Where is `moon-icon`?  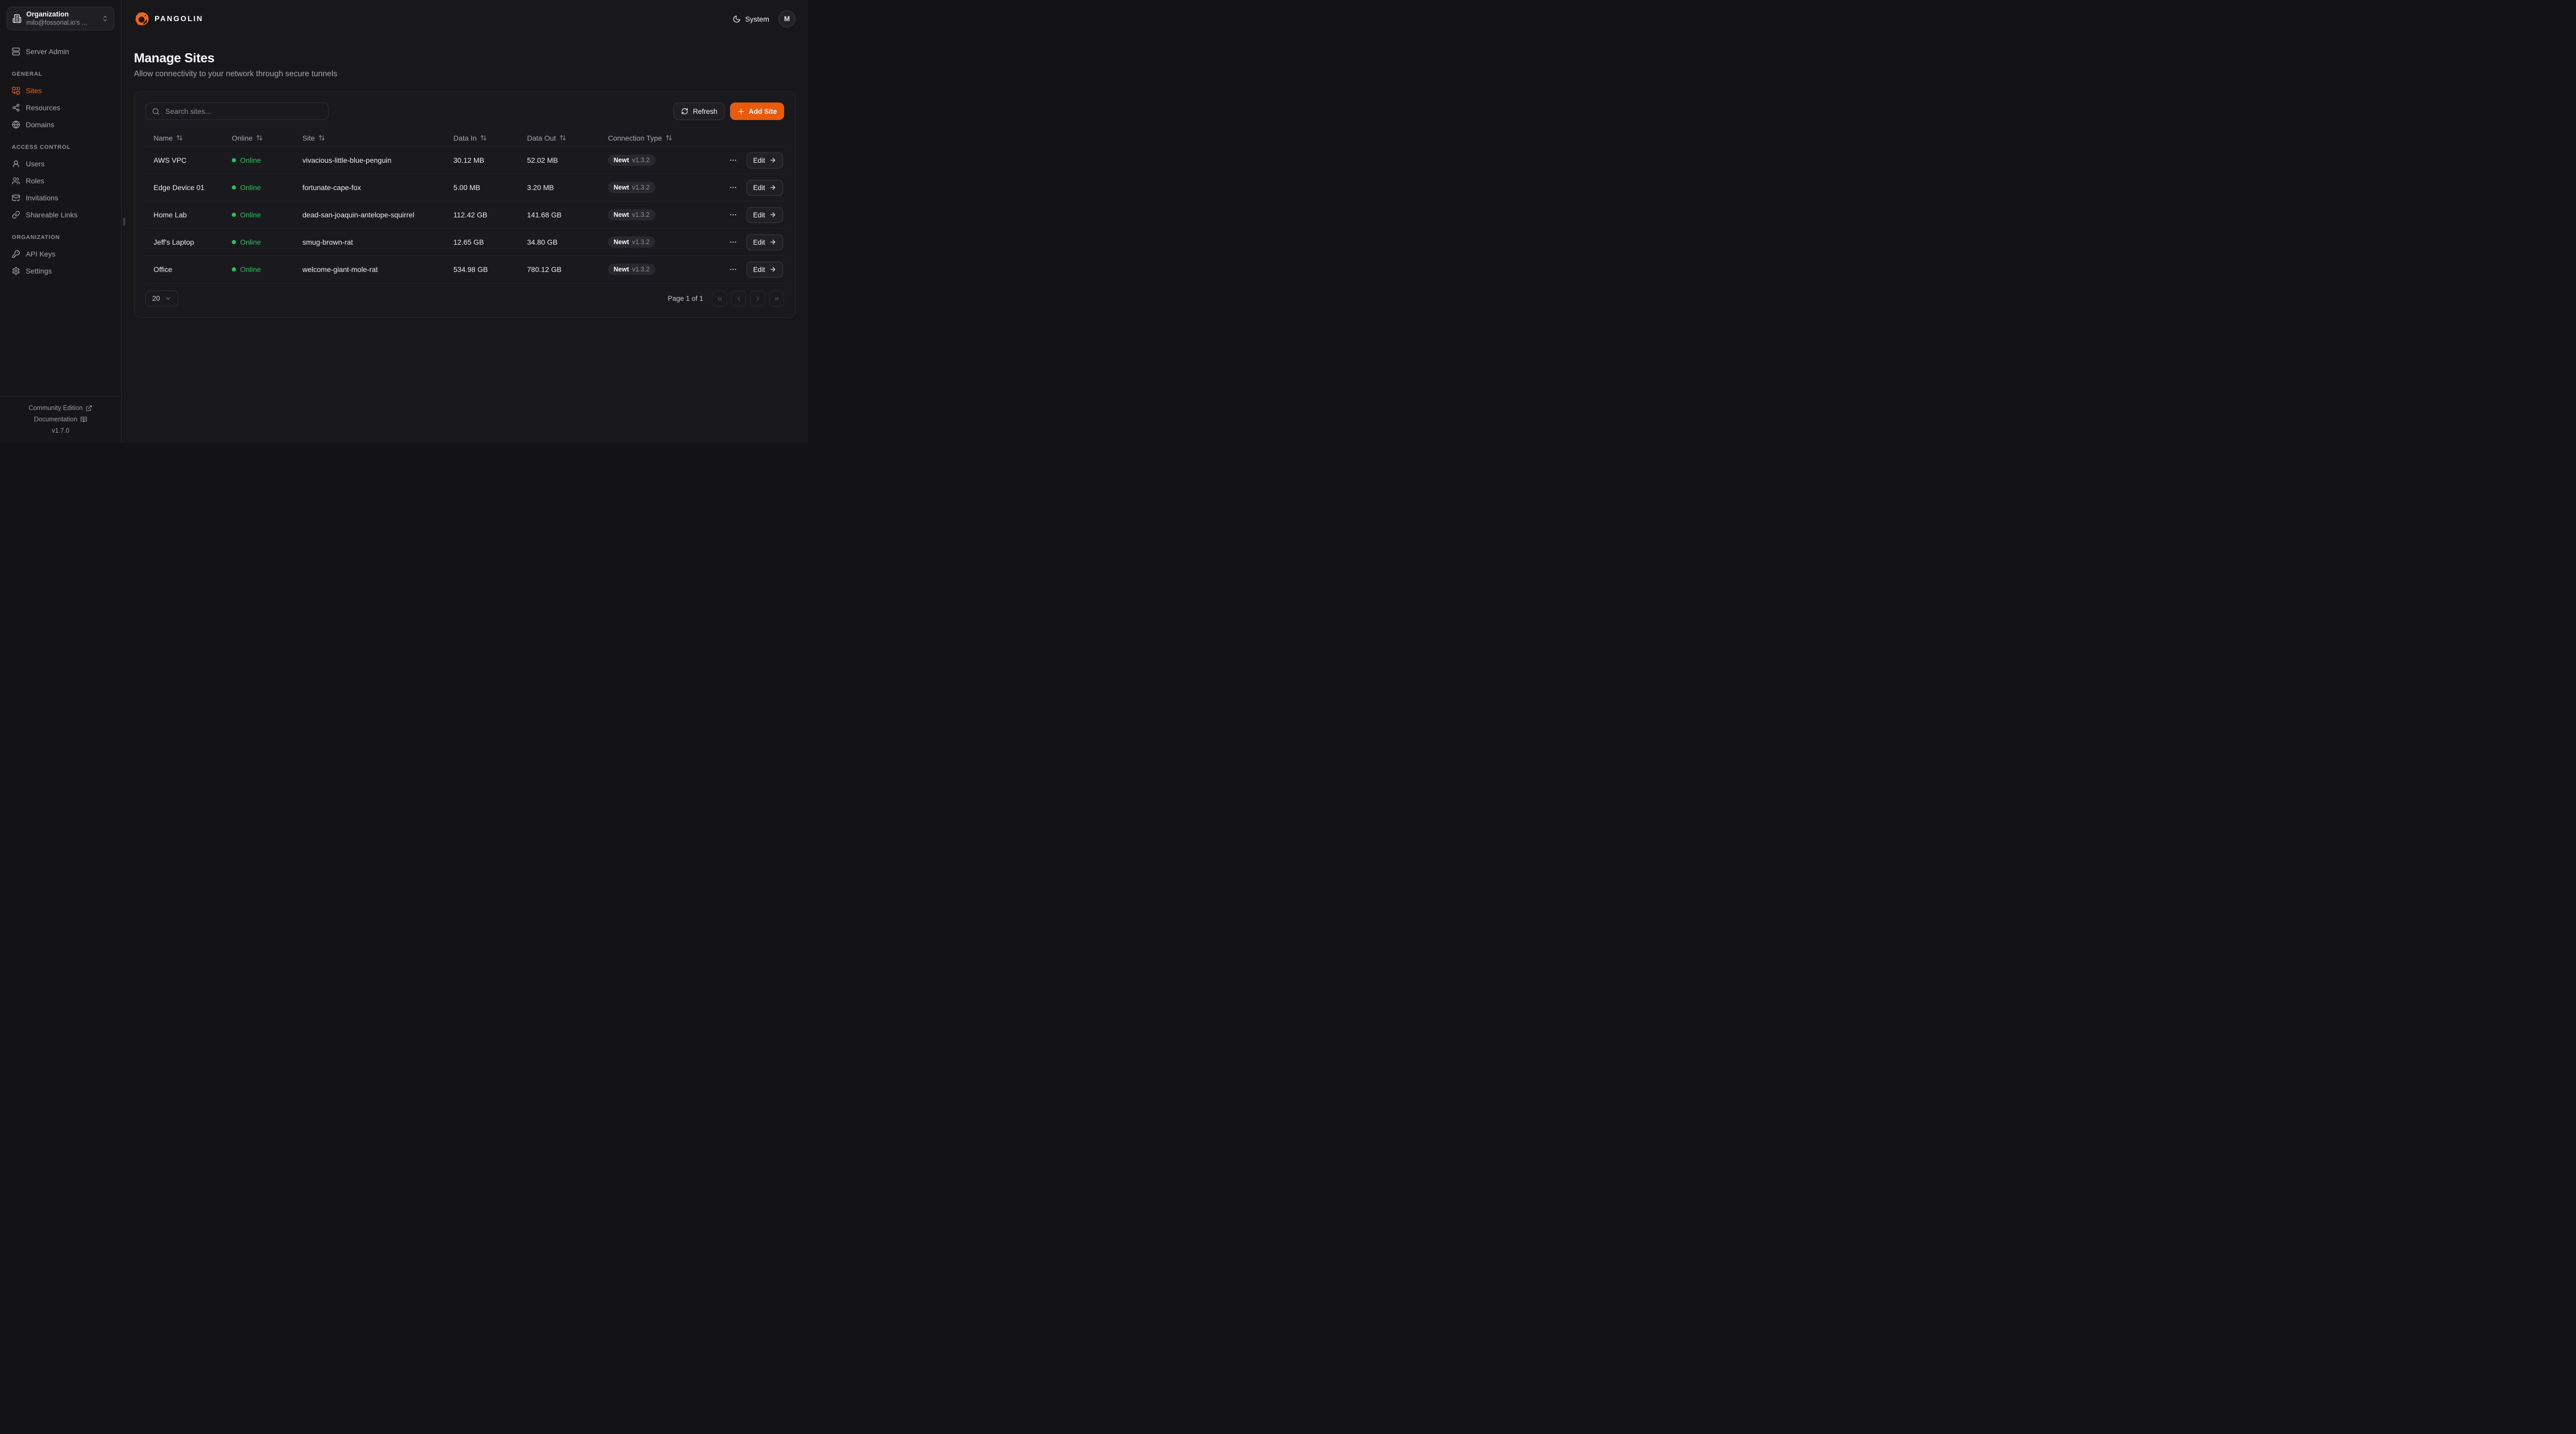 moon-icon is located at coordinates (736, 19).